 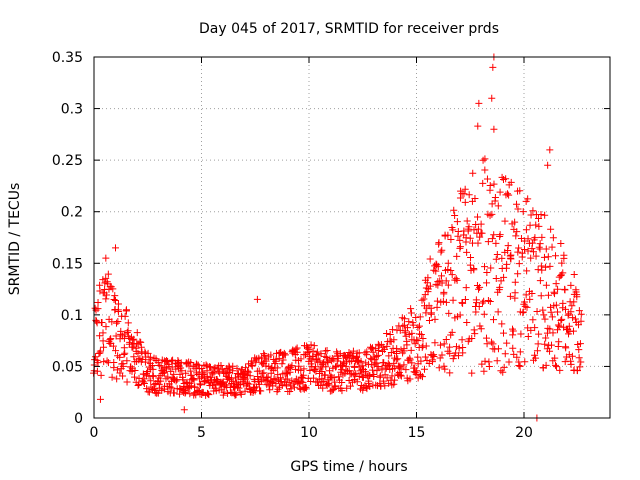 What do you see at coordinates (15, 239) in the screenshot?
I see `y-axis-label: SRMTID / TECUs` at bounding box center [15, 239].